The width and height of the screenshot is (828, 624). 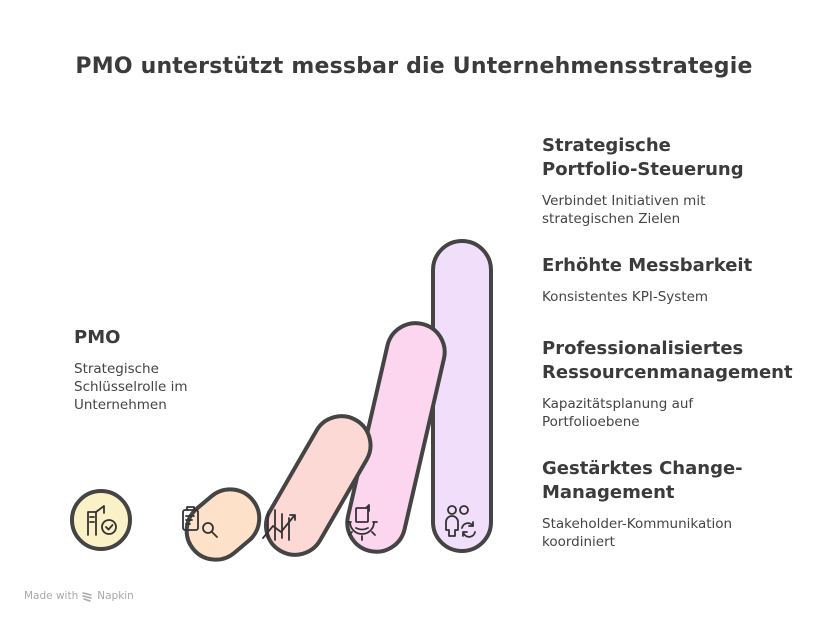 What do you see at coordinates (460, 521) in the screenshot?
I see `people-sync-icon` at bounding box center [460, 521].